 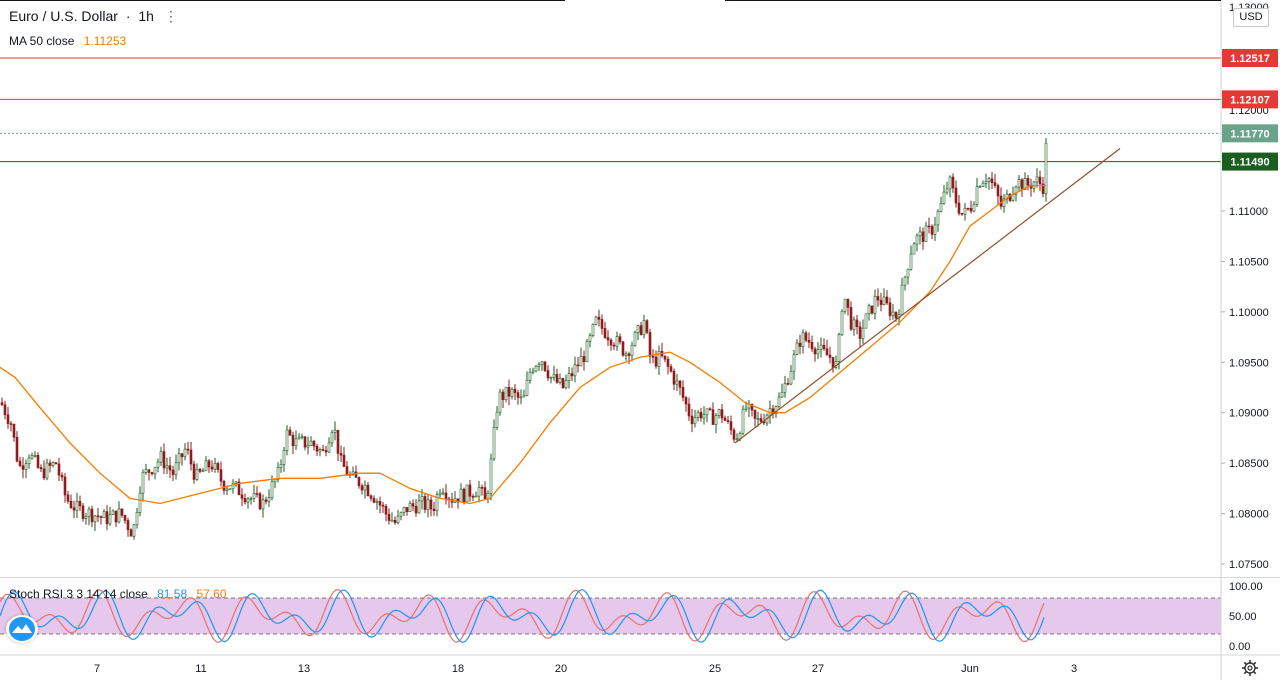 I want to click on settings-gear-icon, so click(x=1250, y=668).